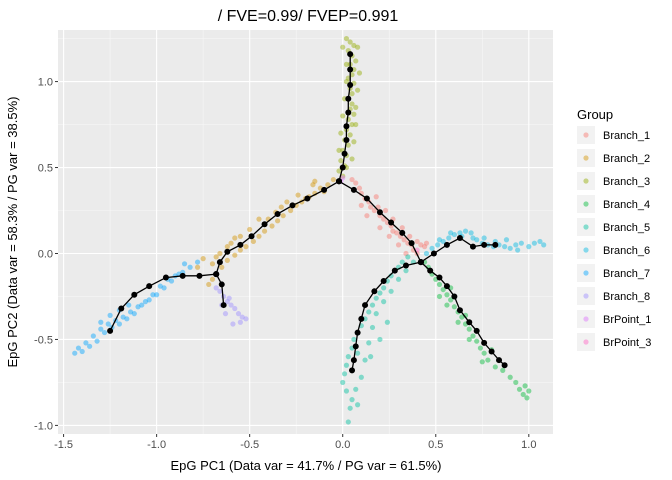 This screenshot has height=480, width=672. Describe the element at coordinates (43, 340) in the screenshot. I see `y-tick-label: -0.5` at that location.